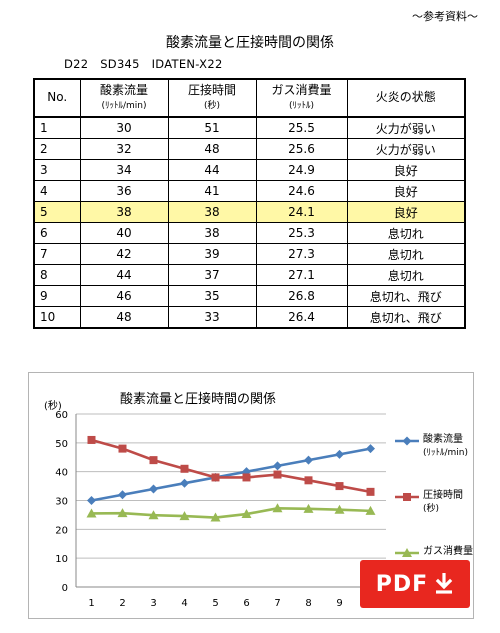 Image resolution: width=500 pixels, height=633 pixels. Describe the element at coordinates (57, 317) in the screenshot. I see `table-cell-no: 10` at that location.